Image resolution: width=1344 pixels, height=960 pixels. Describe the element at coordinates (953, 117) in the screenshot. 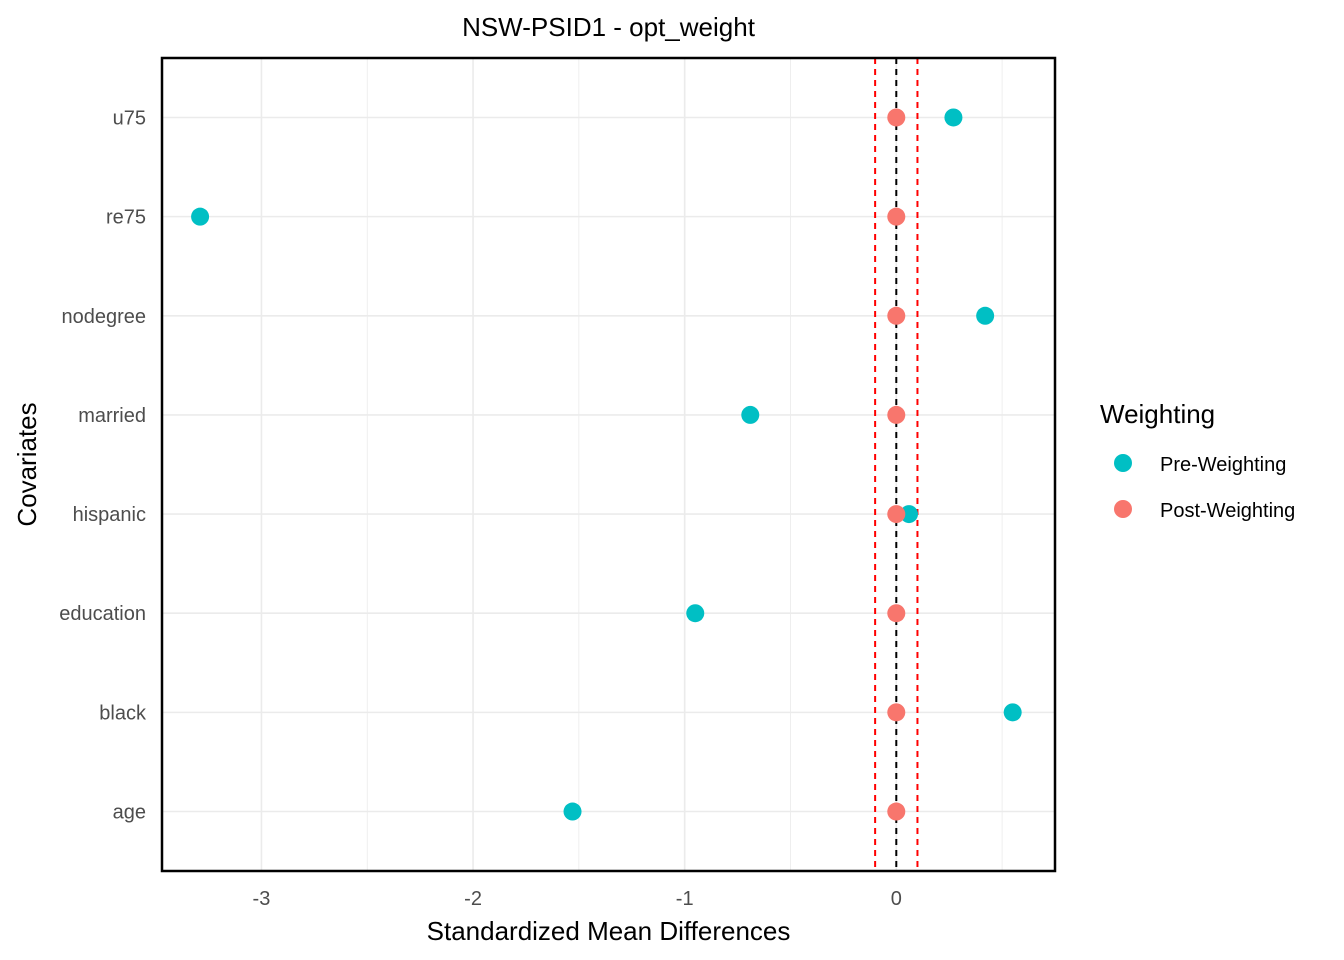

I see `point-pre-weighting-u75` at that location.